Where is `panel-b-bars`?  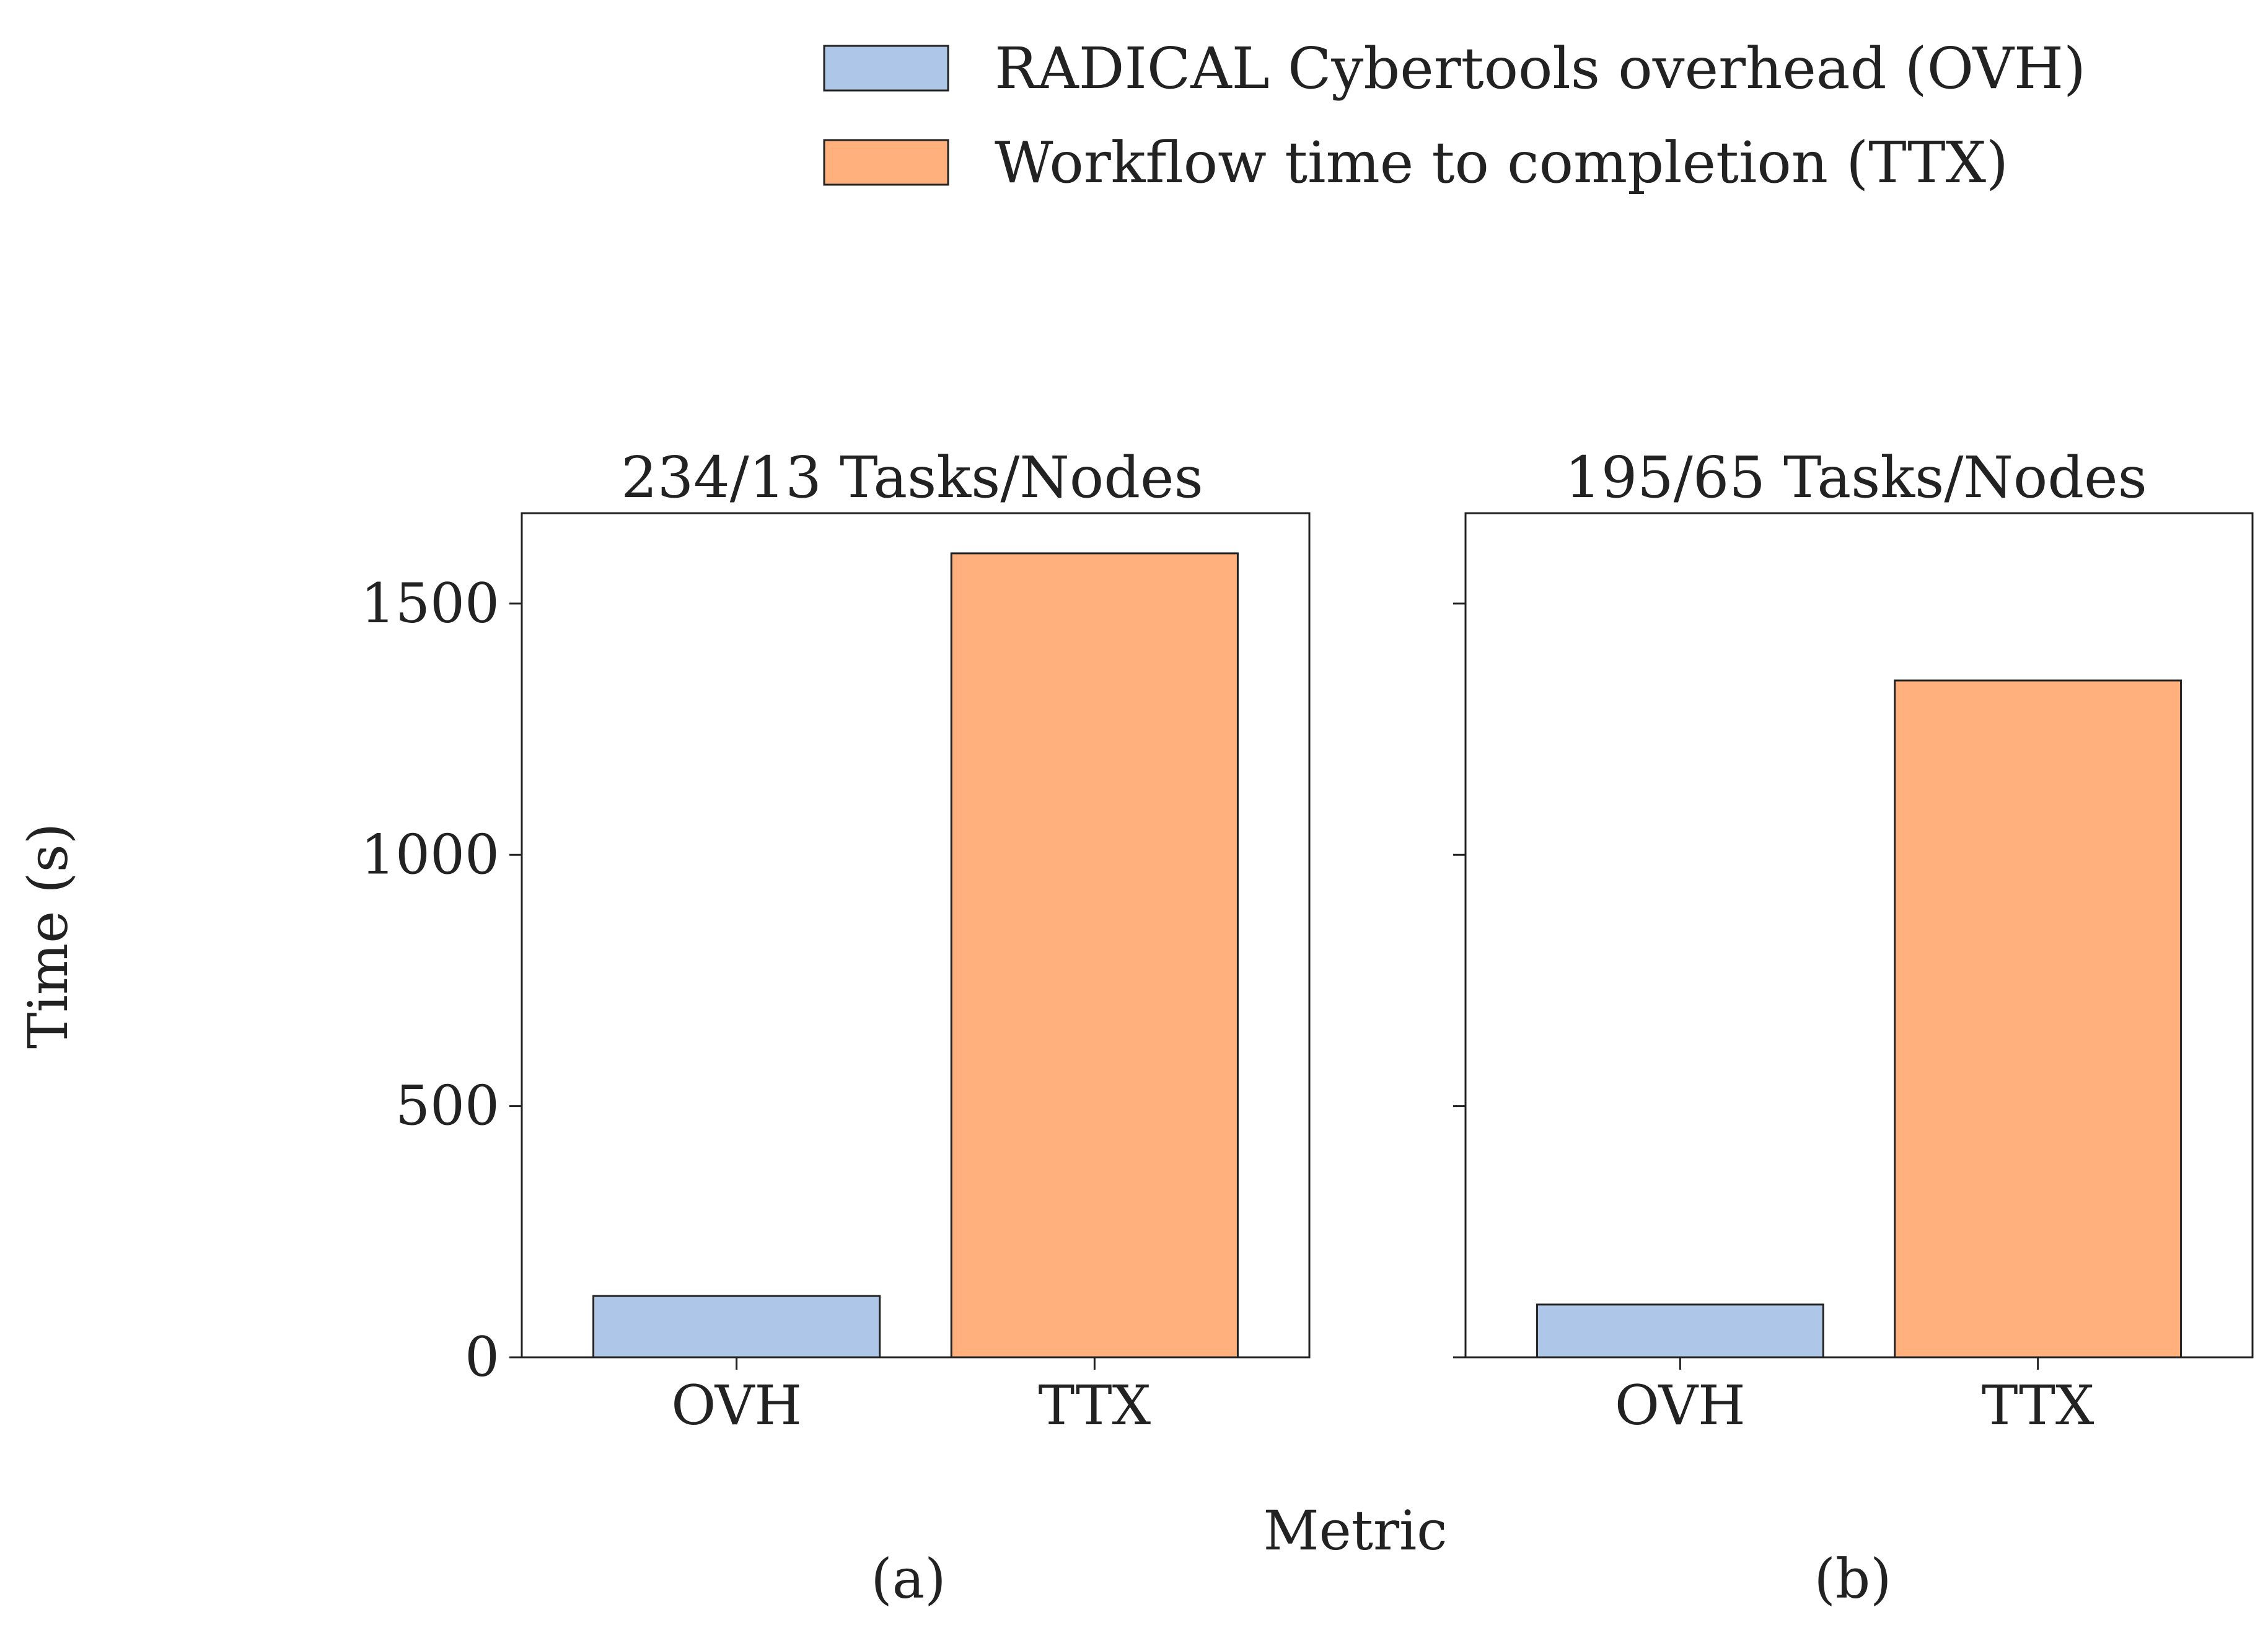 panel-b-bars is located at coordinates (1859, 1019).